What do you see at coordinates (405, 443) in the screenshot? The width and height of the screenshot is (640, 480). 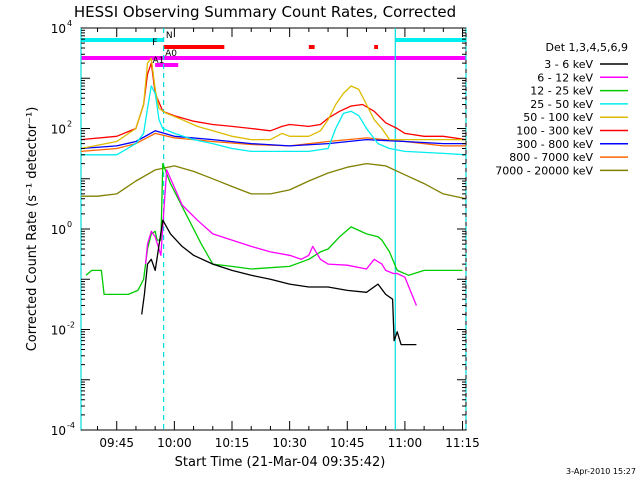 I see `x-tick-label: 11:00` at bounding box center [405, 443].